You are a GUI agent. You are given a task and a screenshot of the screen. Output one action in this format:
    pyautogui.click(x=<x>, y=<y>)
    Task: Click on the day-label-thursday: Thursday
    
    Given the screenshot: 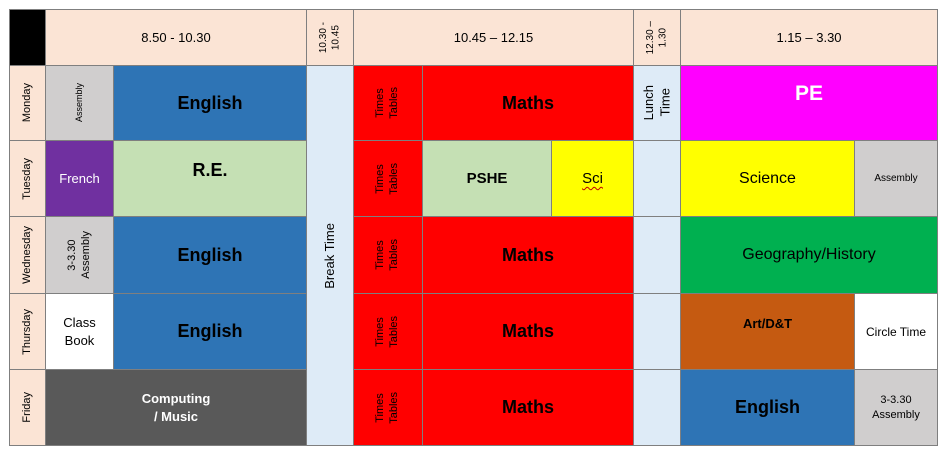 What is the action you would take?
    pyautogui.click(x=27, y=331)
    